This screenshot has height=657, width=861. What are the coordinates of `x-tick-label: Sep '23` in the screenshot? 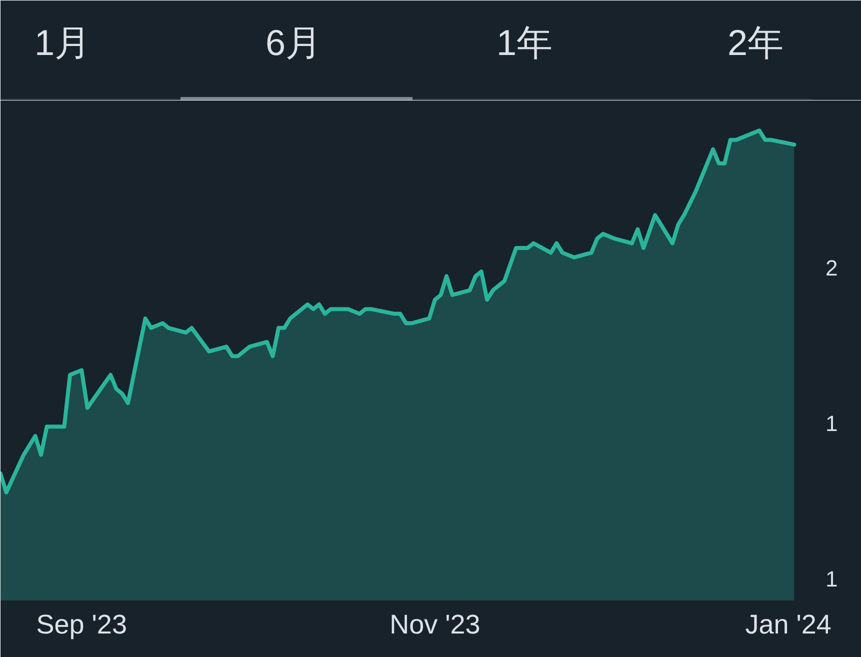 It's located at (81, 625).